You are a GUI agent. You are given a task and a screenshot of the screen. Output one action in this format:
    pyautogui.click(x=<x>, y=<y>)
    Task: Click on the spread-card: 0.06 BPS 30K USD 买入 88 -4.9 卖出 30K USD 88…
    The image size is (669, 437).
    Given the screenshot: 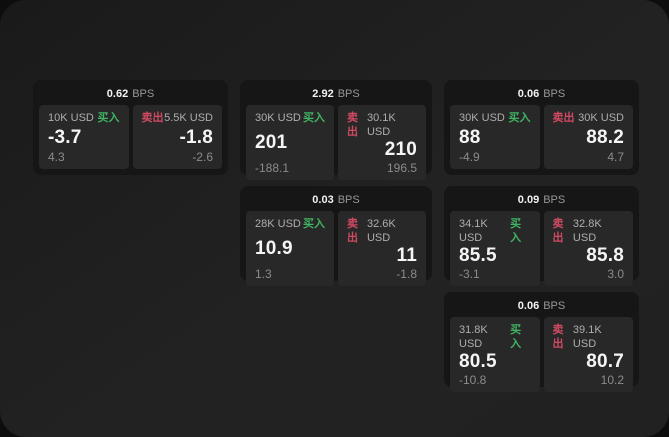 What is the action you would take?
    pyautogui.click(x=541, y=127)
    